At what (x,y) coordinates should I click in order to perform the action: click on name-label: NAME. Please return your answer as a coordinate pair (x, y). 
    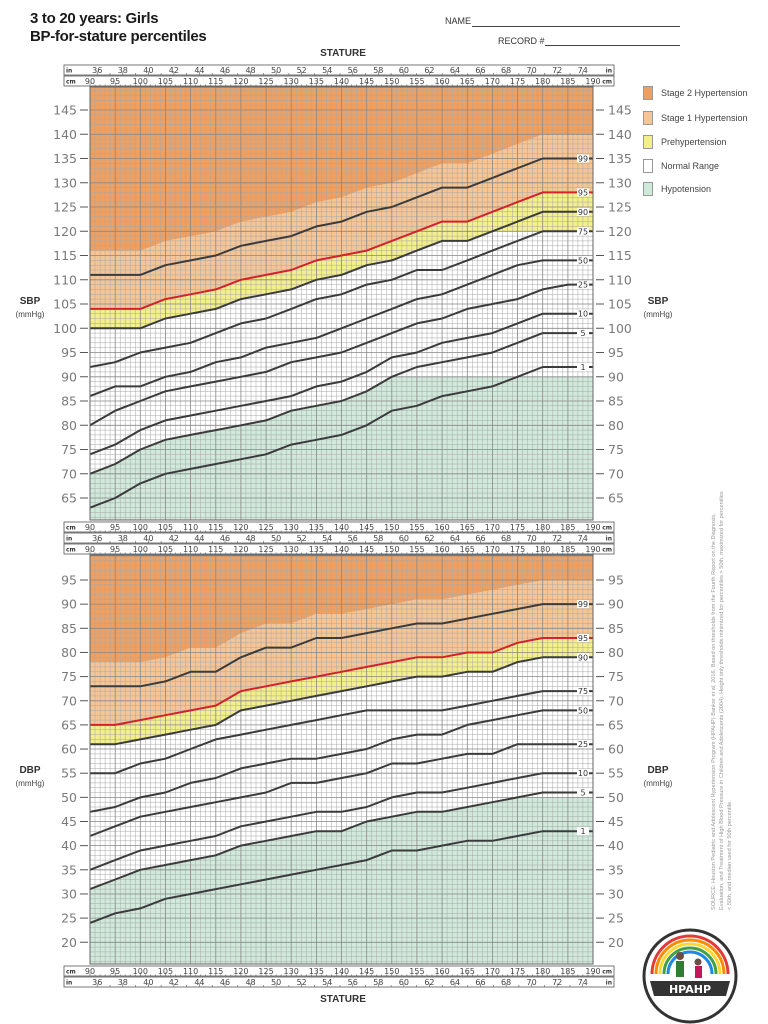
    Looking at the image, I should click on (458, 21).